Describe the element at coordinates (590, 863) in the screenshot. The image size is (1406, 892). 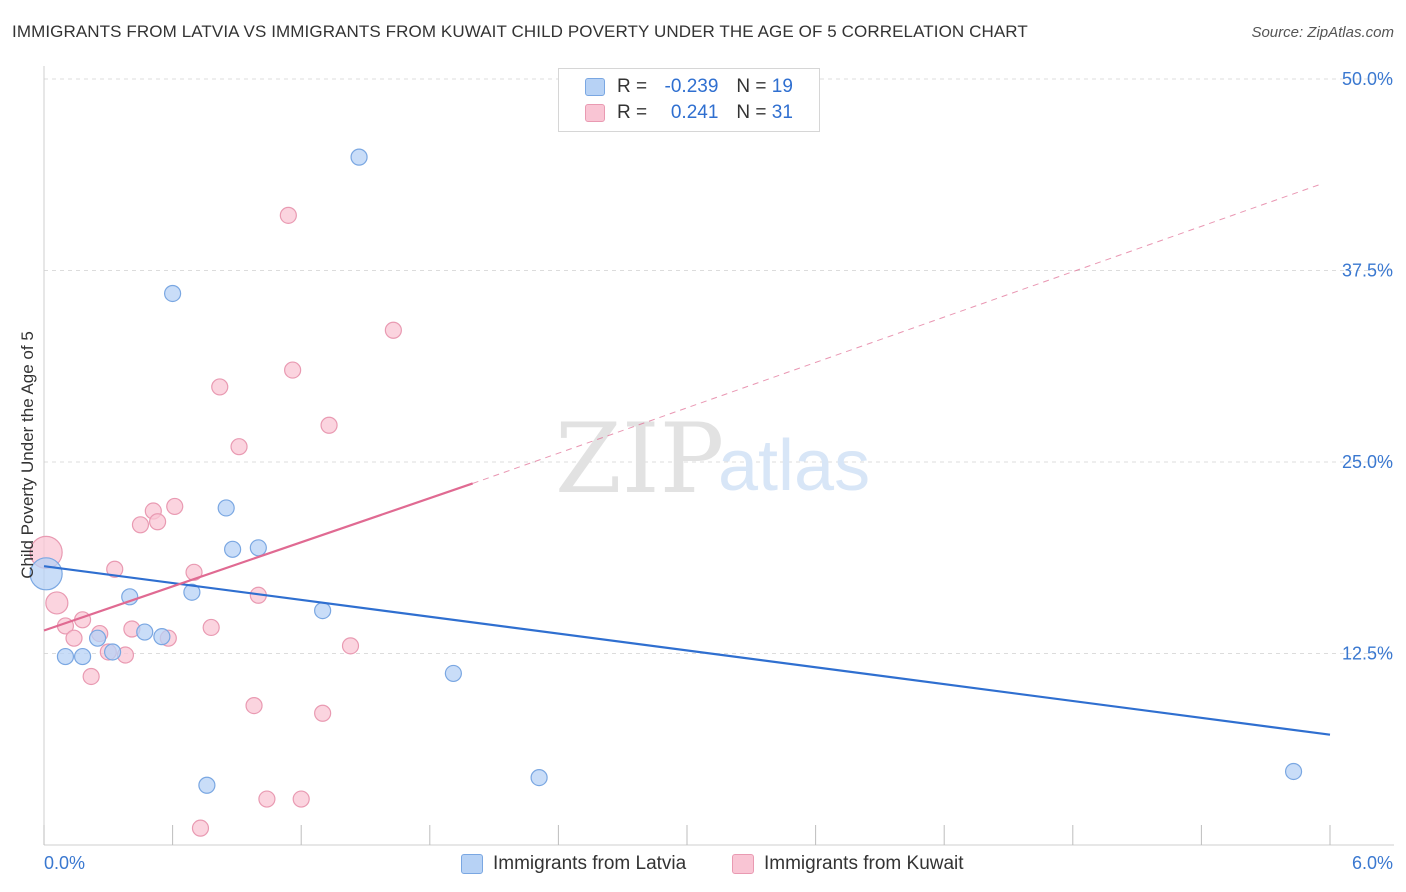
I see `series-legend-latvia-label: Immigrants from Latvia` at that location.